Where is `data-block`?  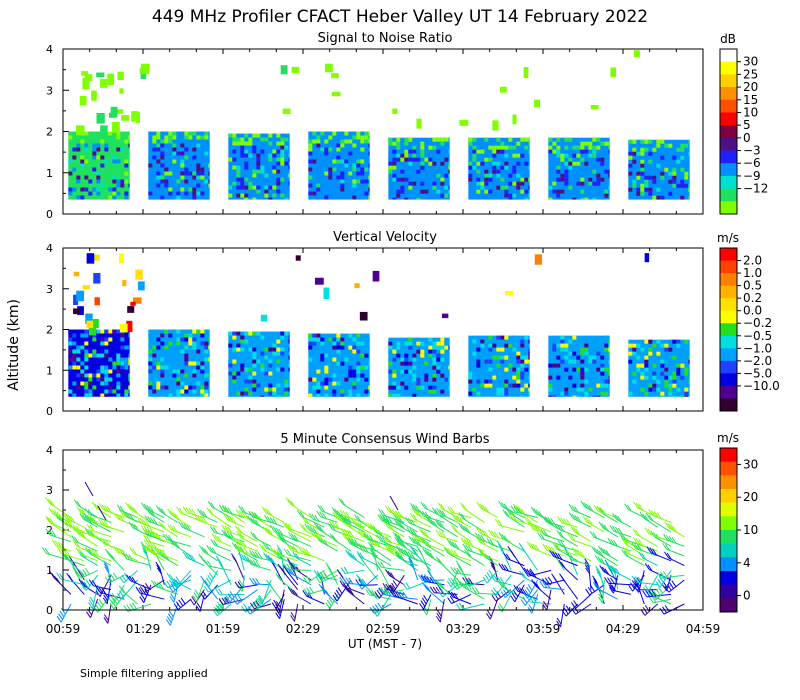
data-block is located at coordinates (419, 367).